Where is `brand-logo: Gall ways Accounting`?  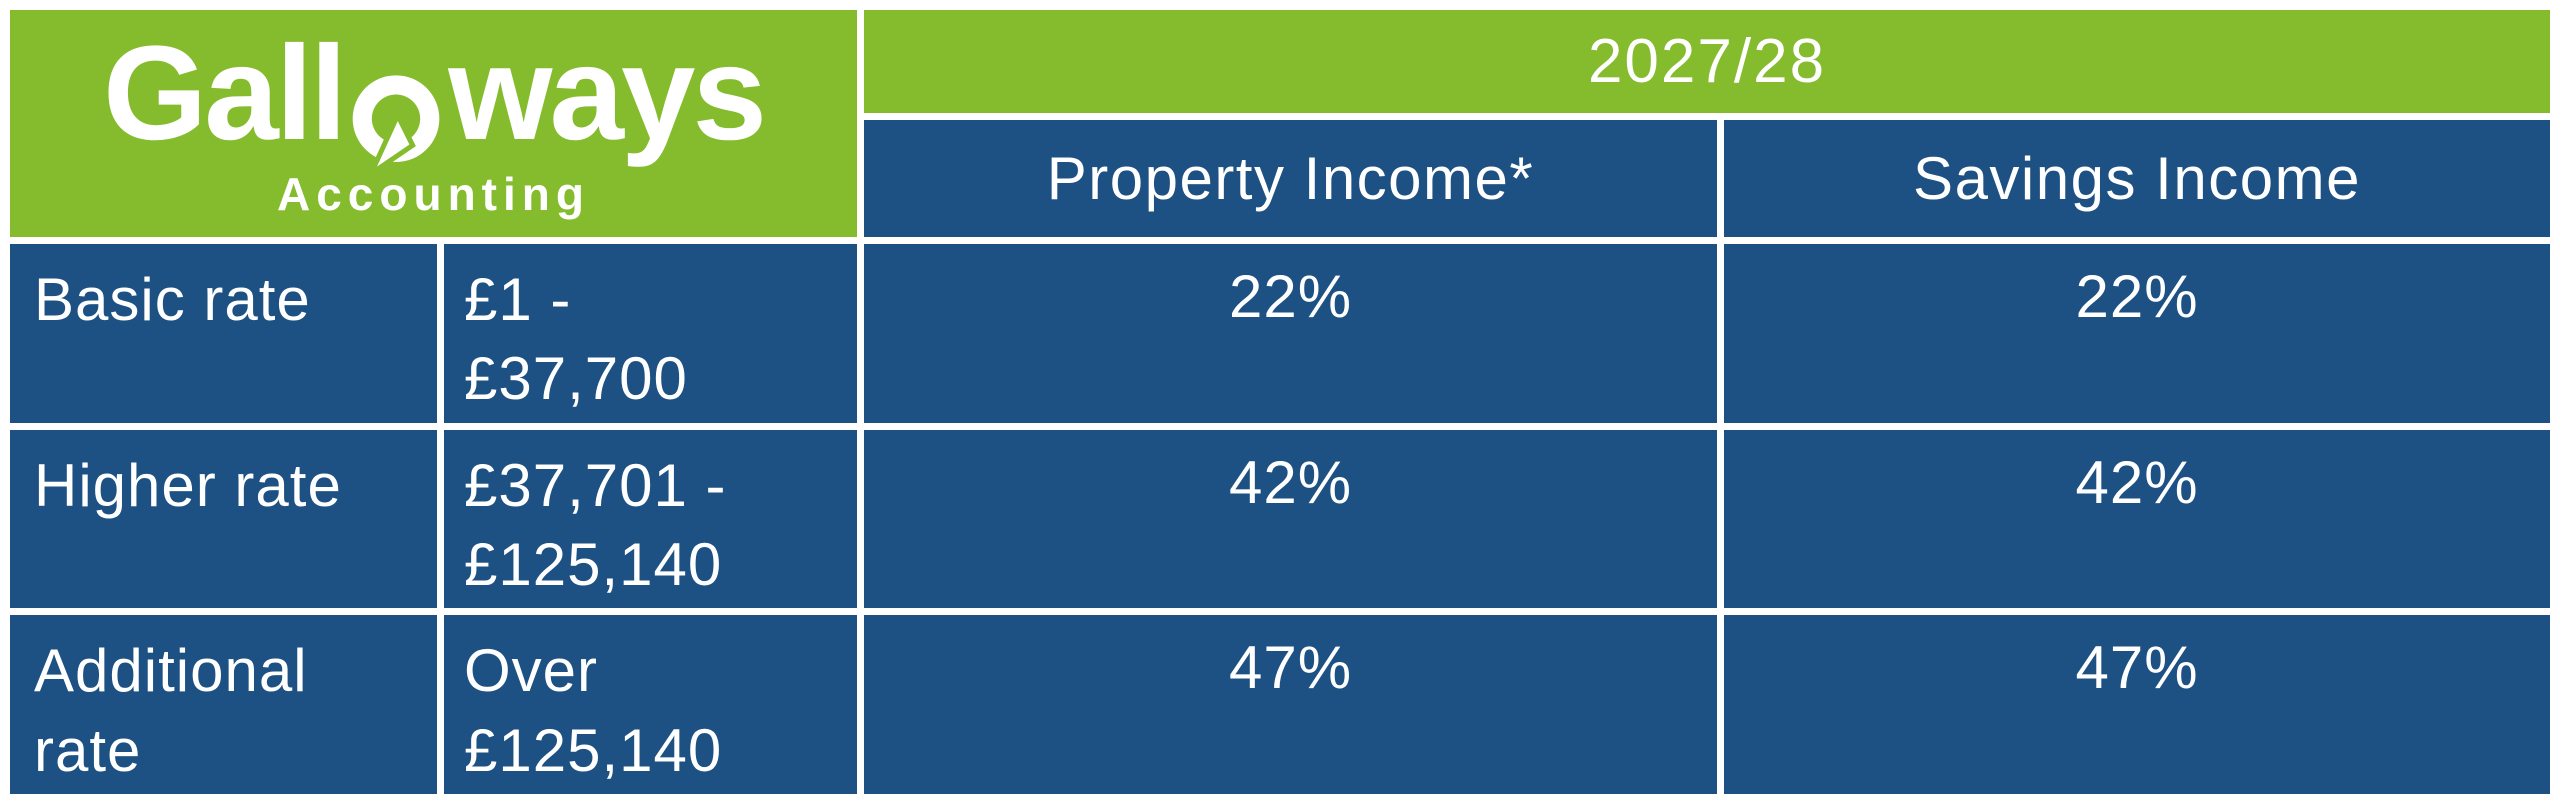 brand-logo: Gall ways Accounting is located at coordinates (433, 123).